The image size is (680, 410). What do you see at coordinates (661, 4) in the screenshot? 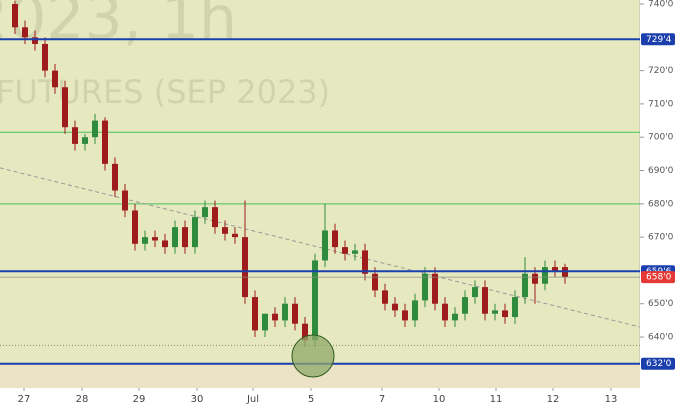
I see `y-tick-label: 740'0` at bounding box center [661, 4].